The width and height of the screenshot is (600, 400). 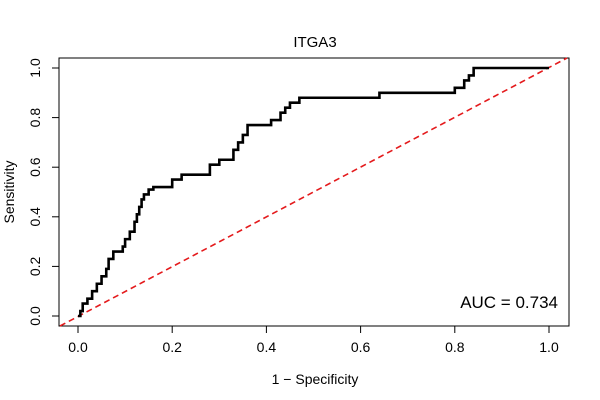 I want to click on x-tick-label: 0.2, so click(x=172, y=347).